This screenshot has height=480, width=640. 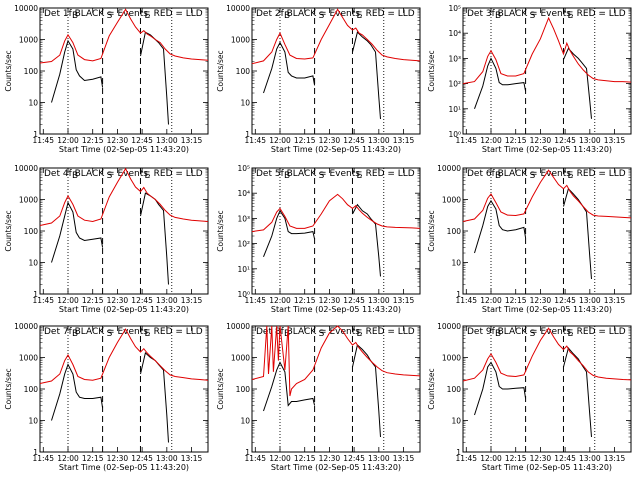 What do you see at coordinates (335, 332) in the screenshot?
I see `chart-title: Det 8f BLACK = Events, RED = LLD` at bounding box center [335, 332].